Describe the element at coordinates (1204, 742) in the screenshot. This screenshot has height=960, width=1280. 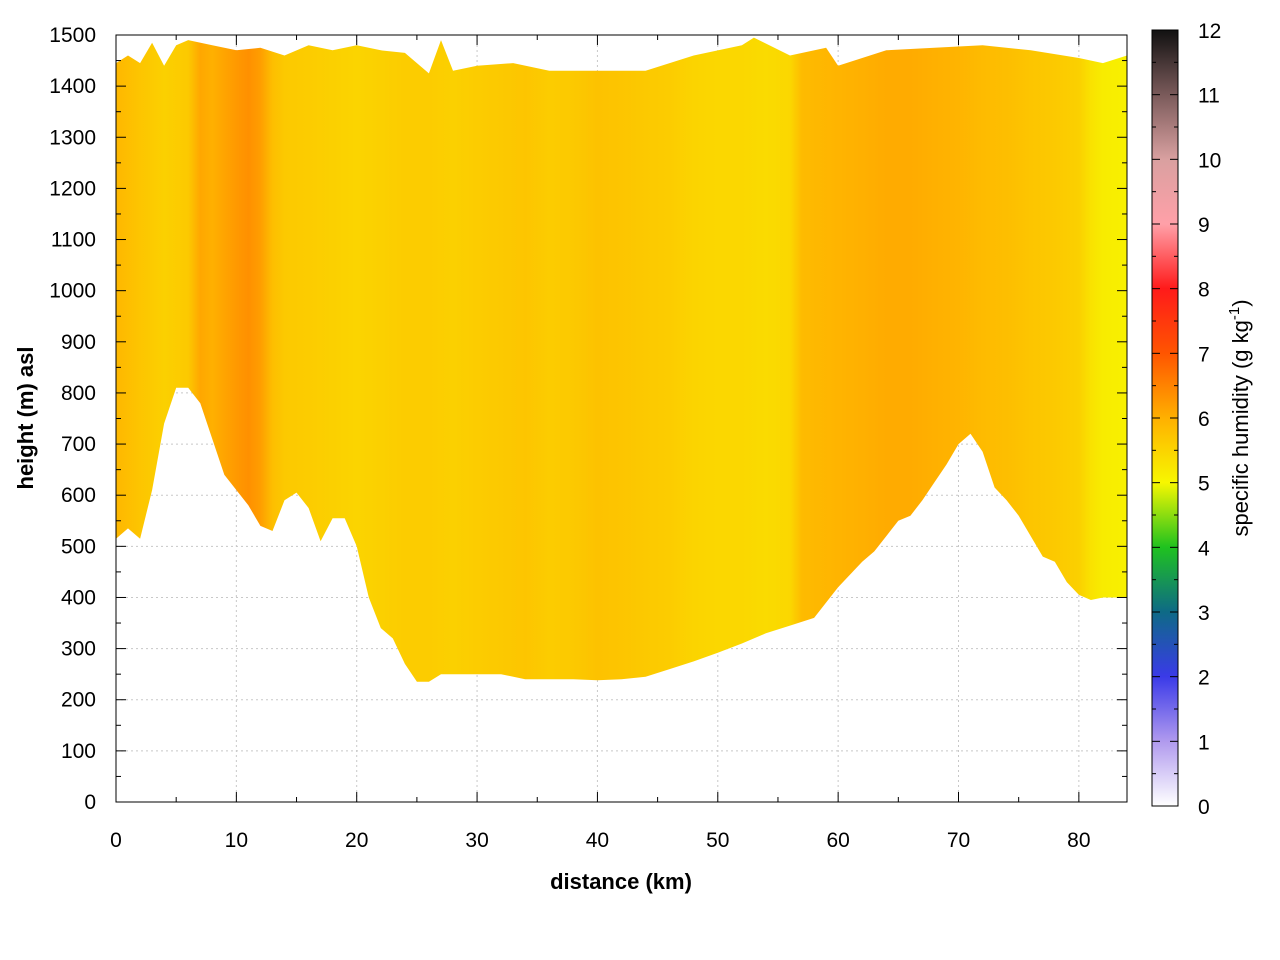
I see `colorbar-tick-label: 1` at that location.